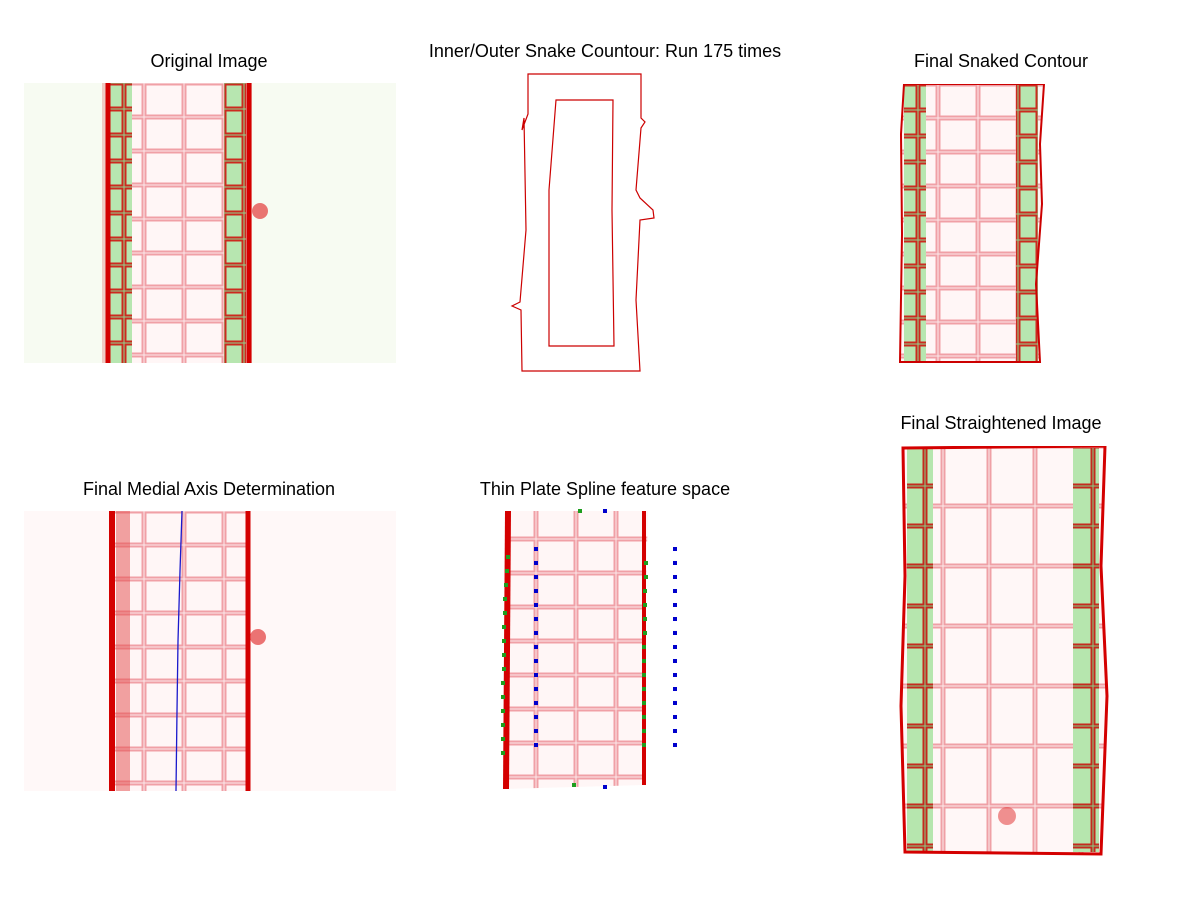 Image resolution: width=1200 pixels, height=900 pixels. I want to click on medial-axis-panel, so click(210, 651).